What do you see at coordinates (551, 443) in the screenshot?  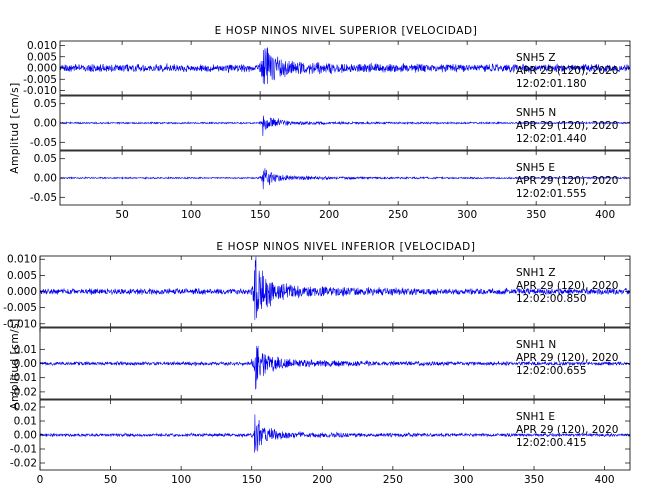 I see `station-time: 12:02:00.415` at bounding box center [551, 443].